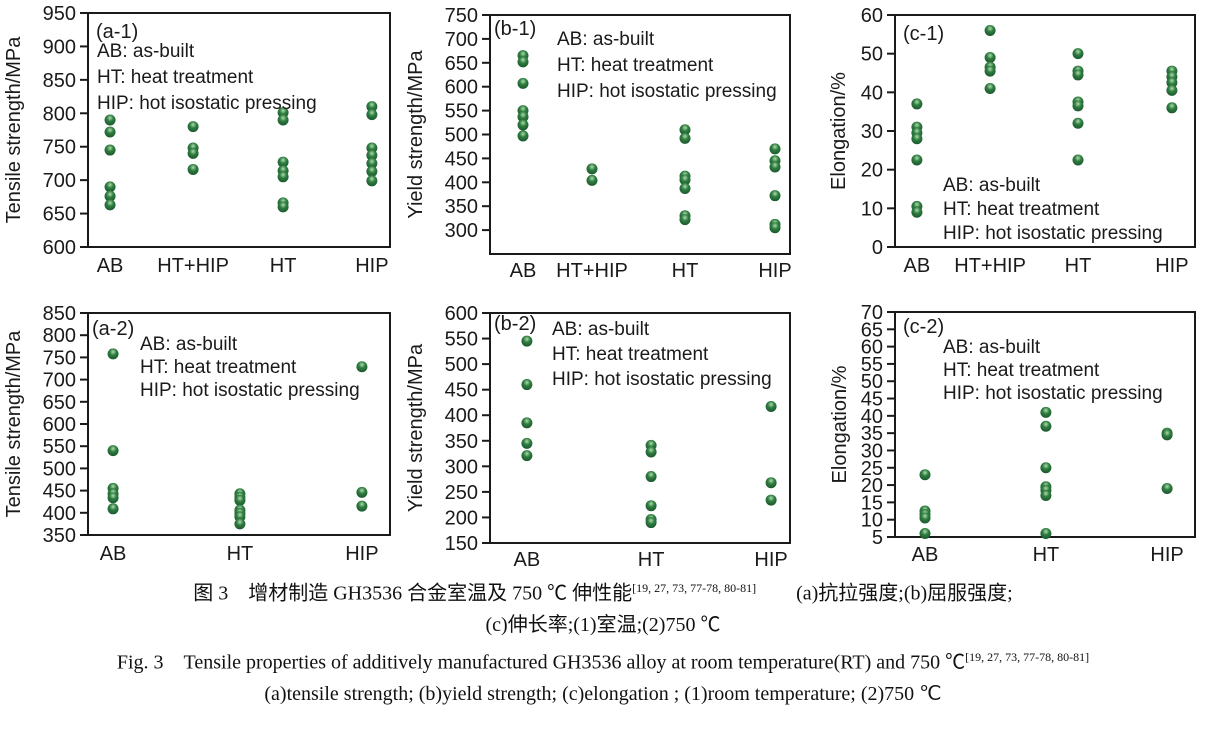 The width and height of the screenshot is (1206, 745). Describe the element at coordinates (872, 486) in the screenshot. I see `y-tick-label: 20` at that location.